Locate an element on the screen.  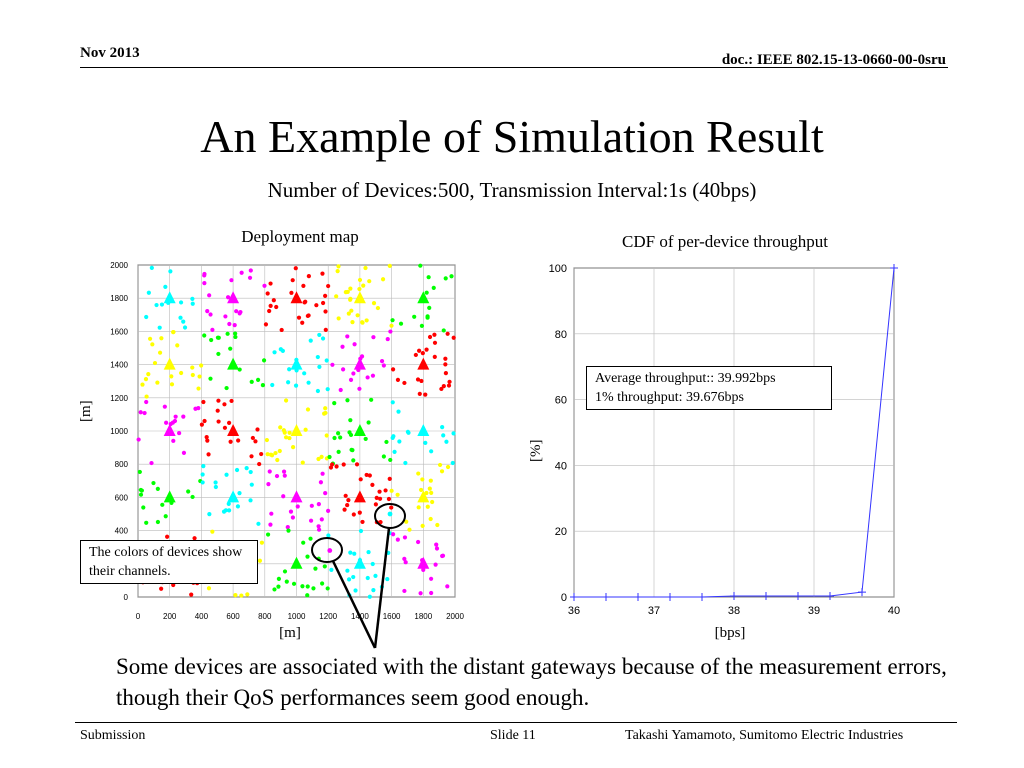
footer-submission: Submission is located at coordinates (113, 735).